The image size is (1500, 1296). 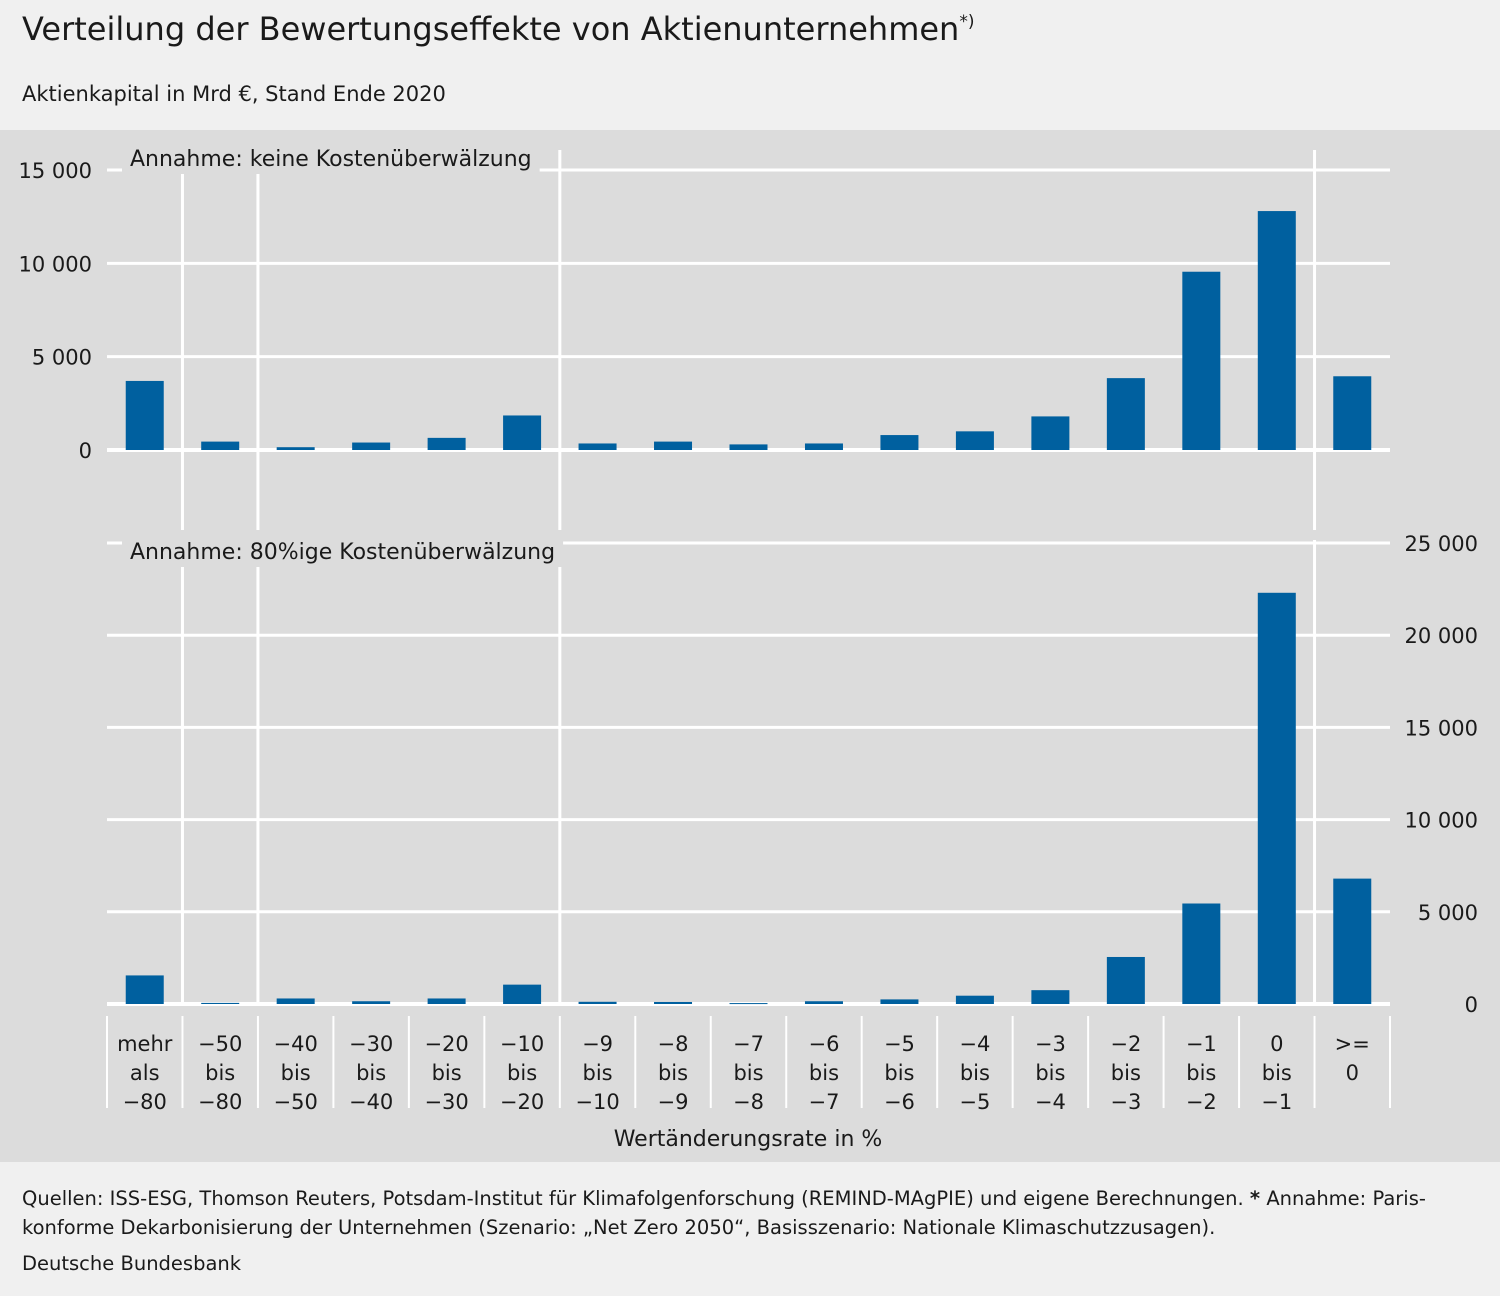 I want to click on panel-label: Annahme: keine Kostenüberwälzung, so click(x=331, y=159).